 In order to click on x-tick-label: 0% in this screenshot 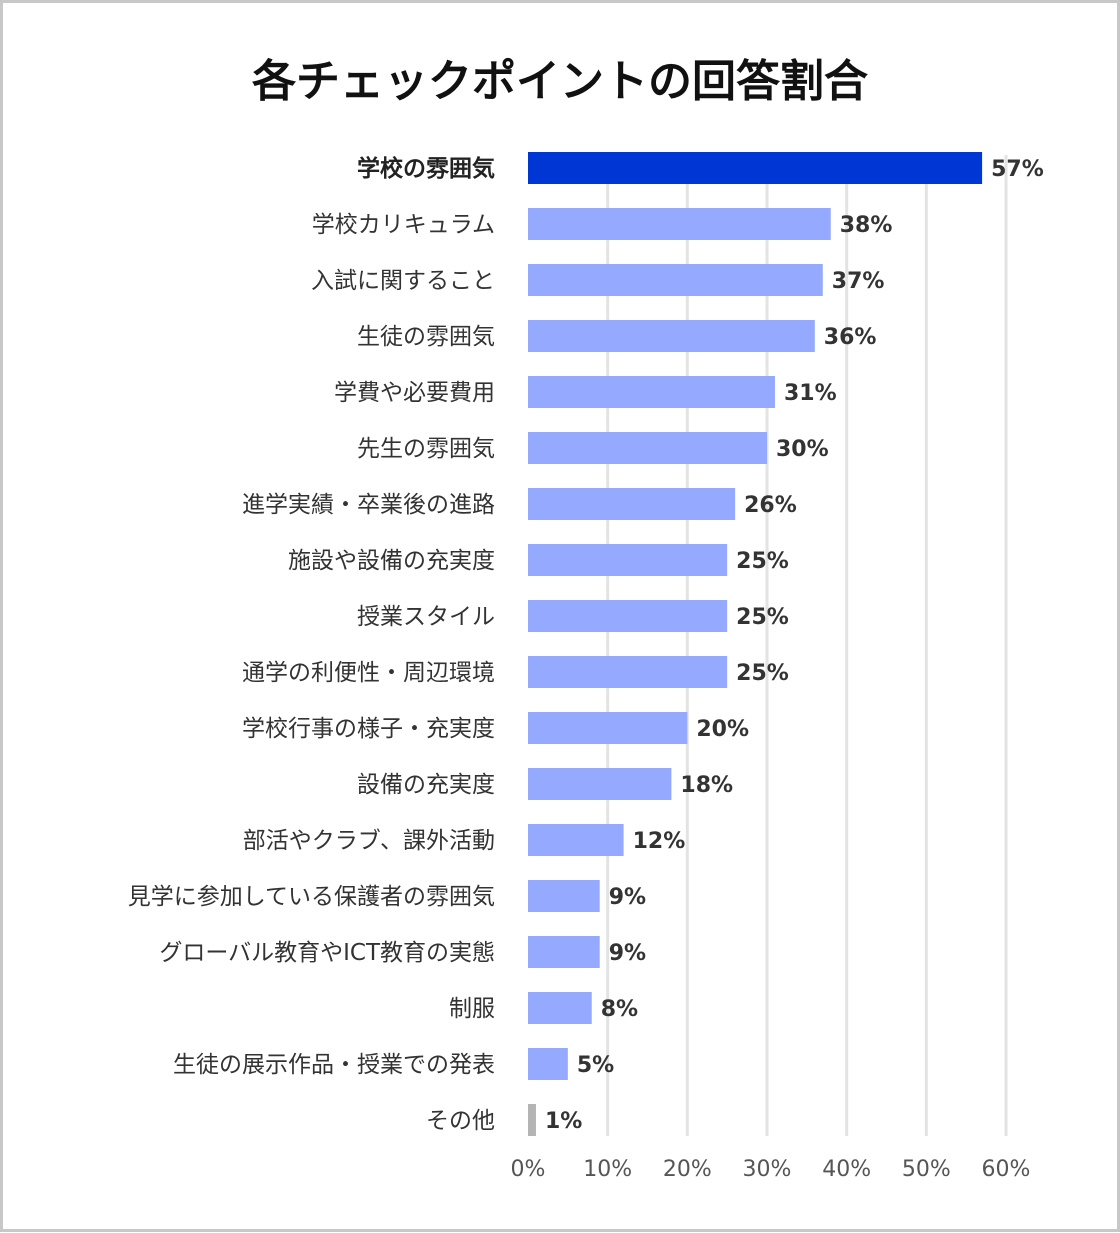, I will do `click(528, 1169)`.